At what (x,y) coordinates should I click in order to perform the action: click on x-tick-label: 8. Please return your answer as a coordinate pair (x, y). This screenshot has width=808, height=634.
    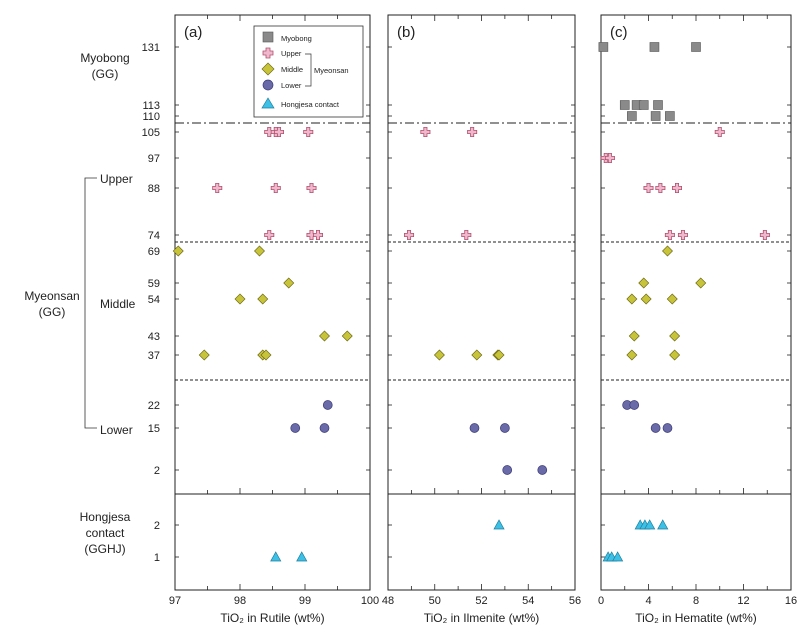
    Looking at the image, I should click on (696, 601).